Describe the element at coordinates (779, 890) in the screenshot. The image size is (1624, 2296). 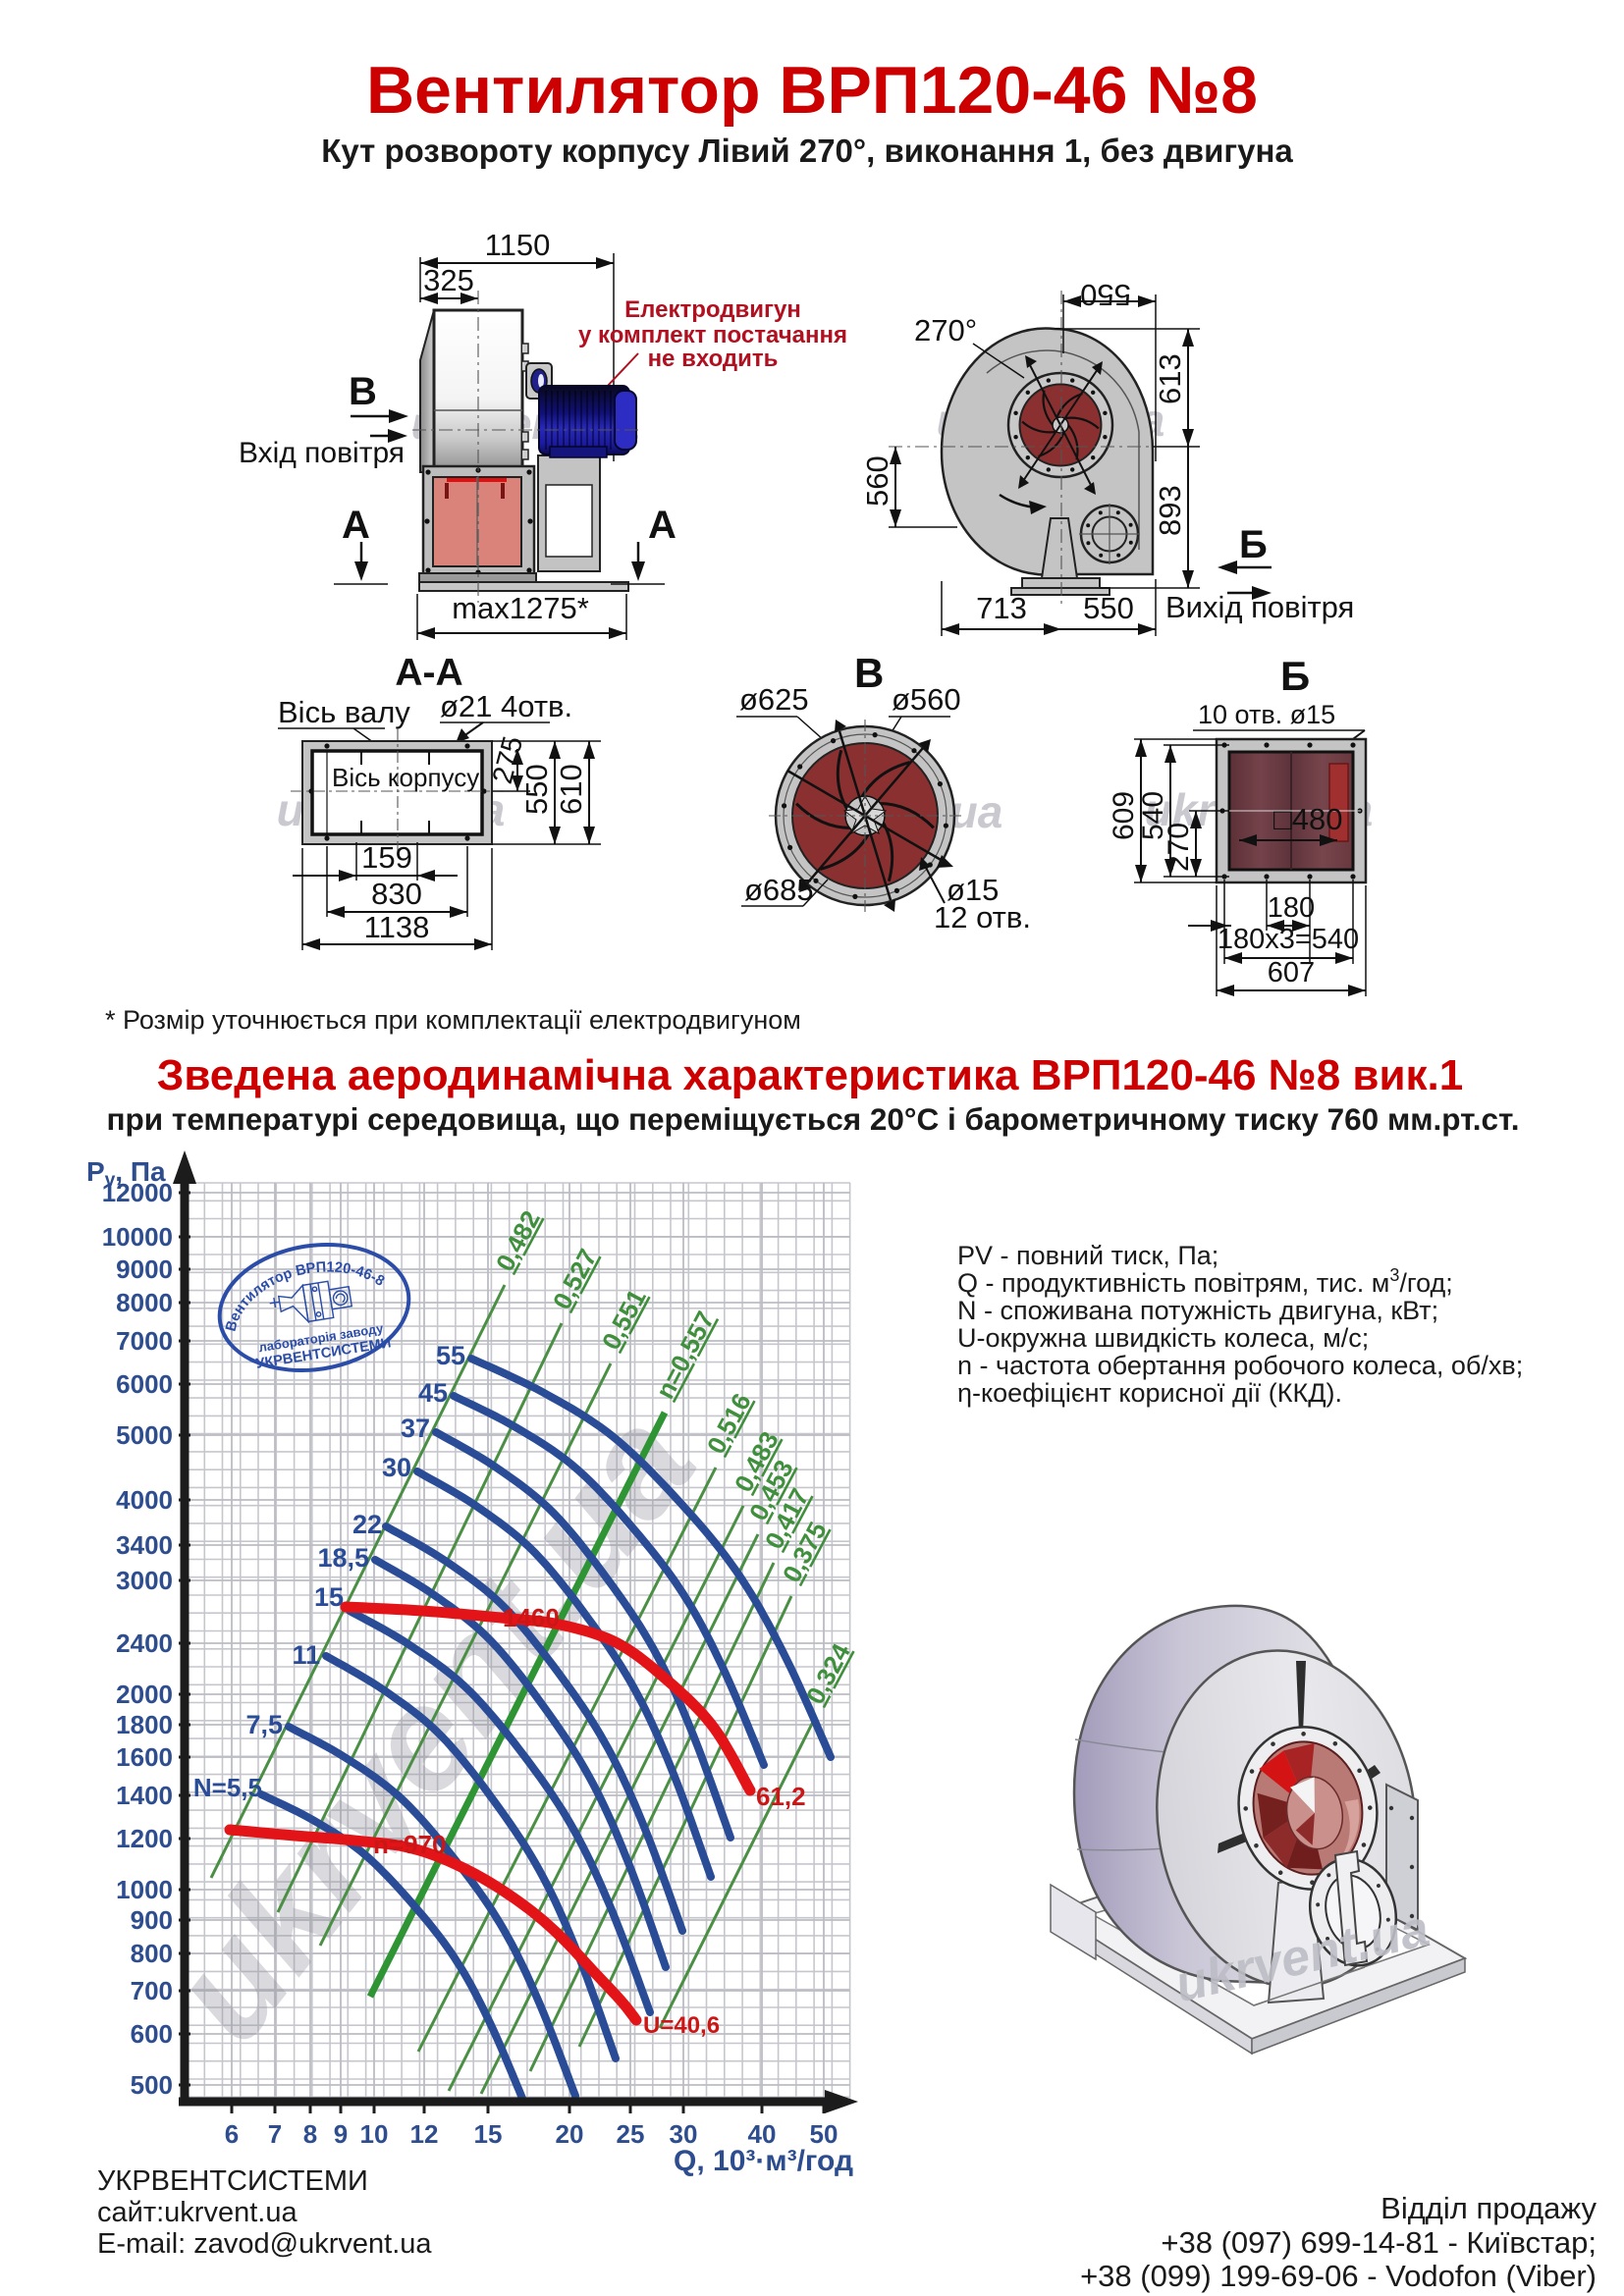
I see `svg-text: ø685` at that location.